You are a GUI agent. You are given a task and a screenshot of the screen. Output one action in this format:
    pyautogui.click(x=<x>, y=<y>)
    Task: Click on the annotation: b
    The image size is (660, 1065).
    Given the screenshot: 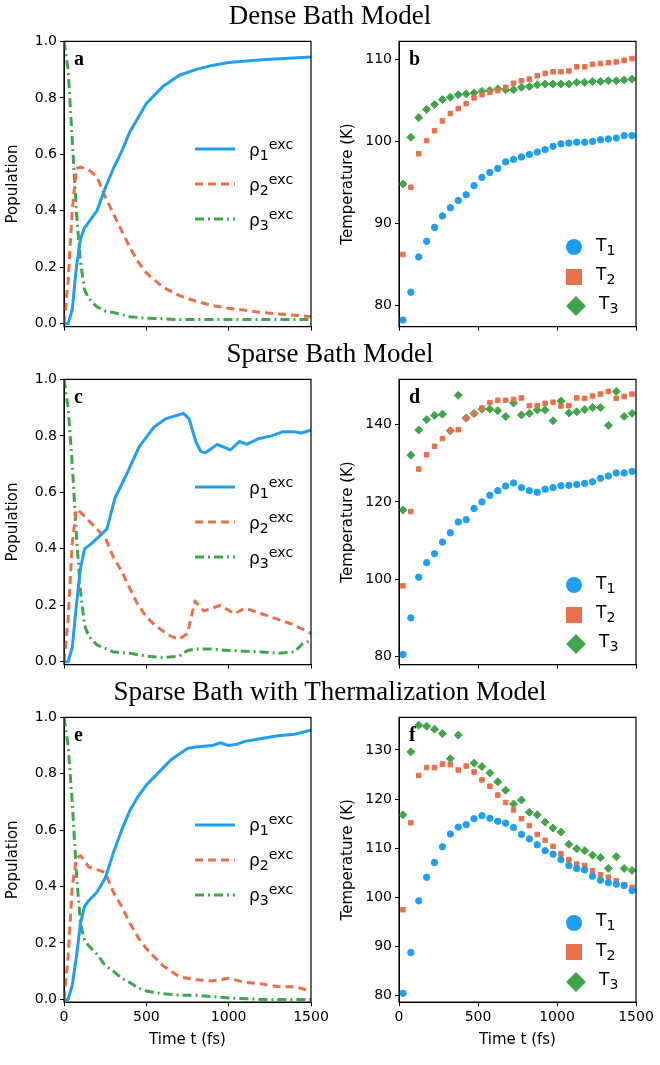 What is the action you would take?
    pyautogui.click(x=415, y=57)
    